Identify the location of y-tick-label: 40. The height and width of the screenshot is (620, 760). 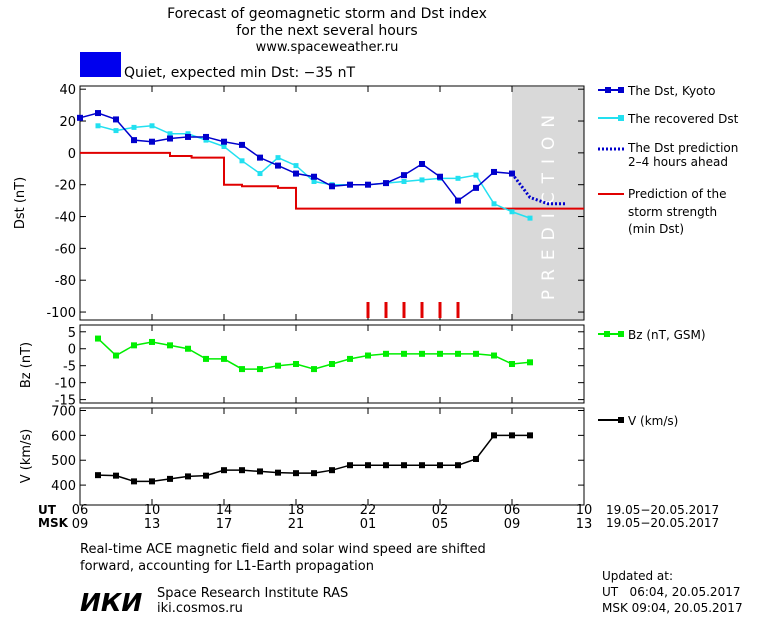
(67, 90).